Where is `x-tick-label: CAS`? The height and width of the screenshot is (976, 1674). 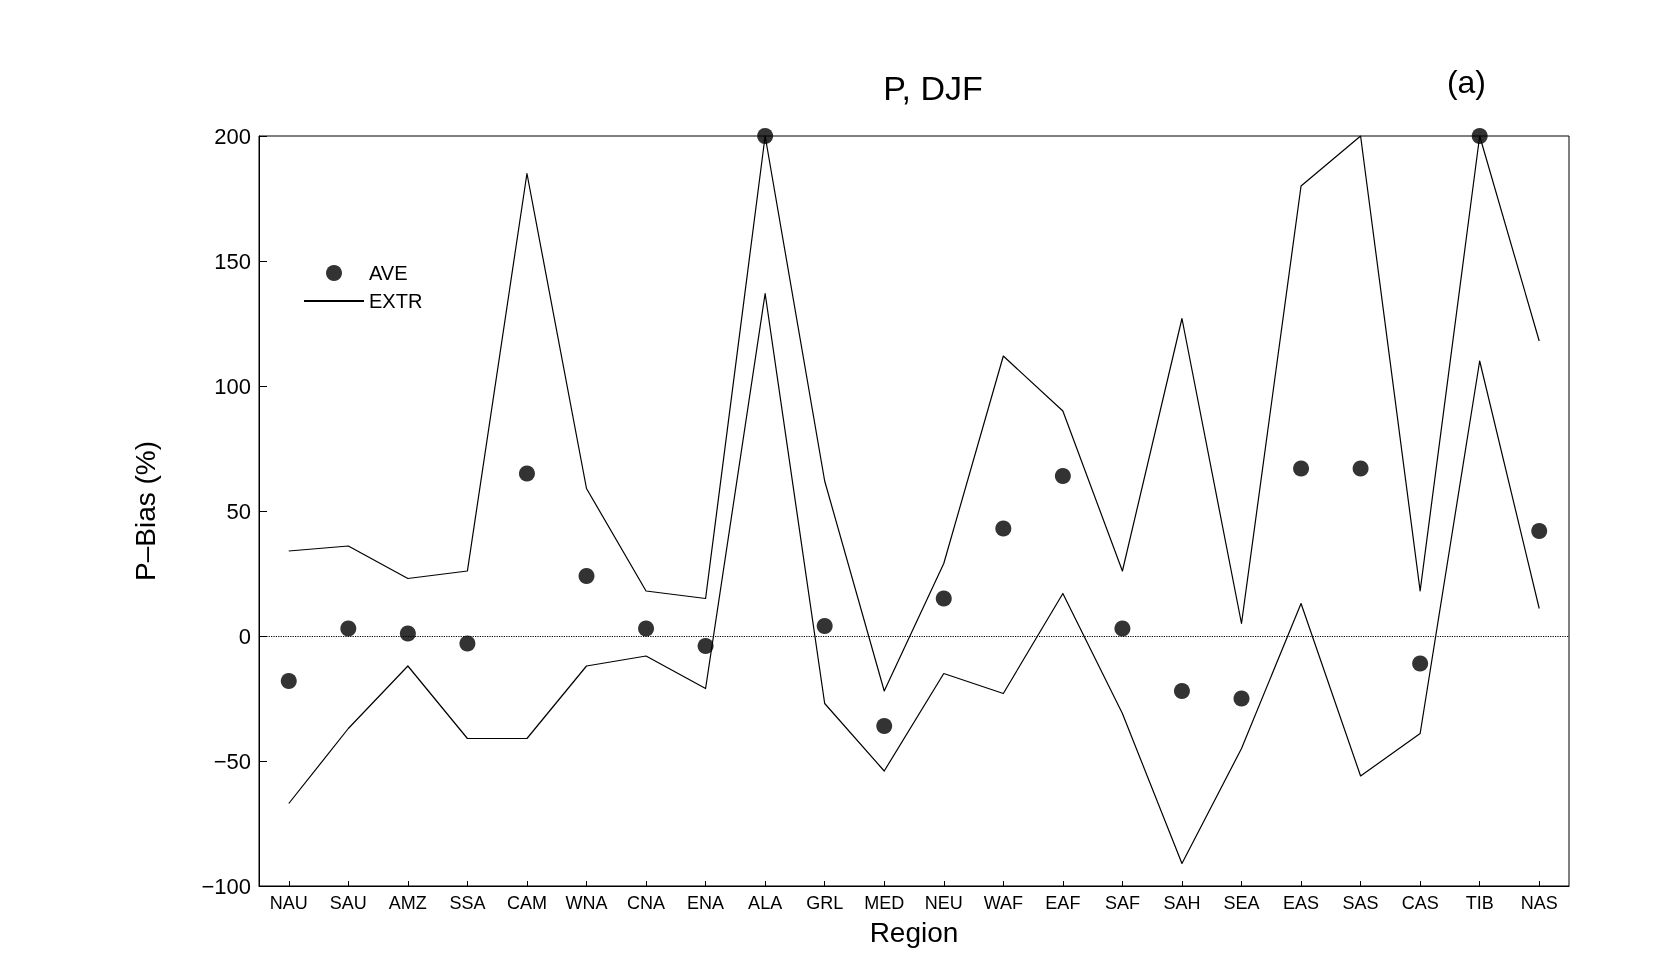
x-tick-label: CAS is located at coordinates (1420, 903).